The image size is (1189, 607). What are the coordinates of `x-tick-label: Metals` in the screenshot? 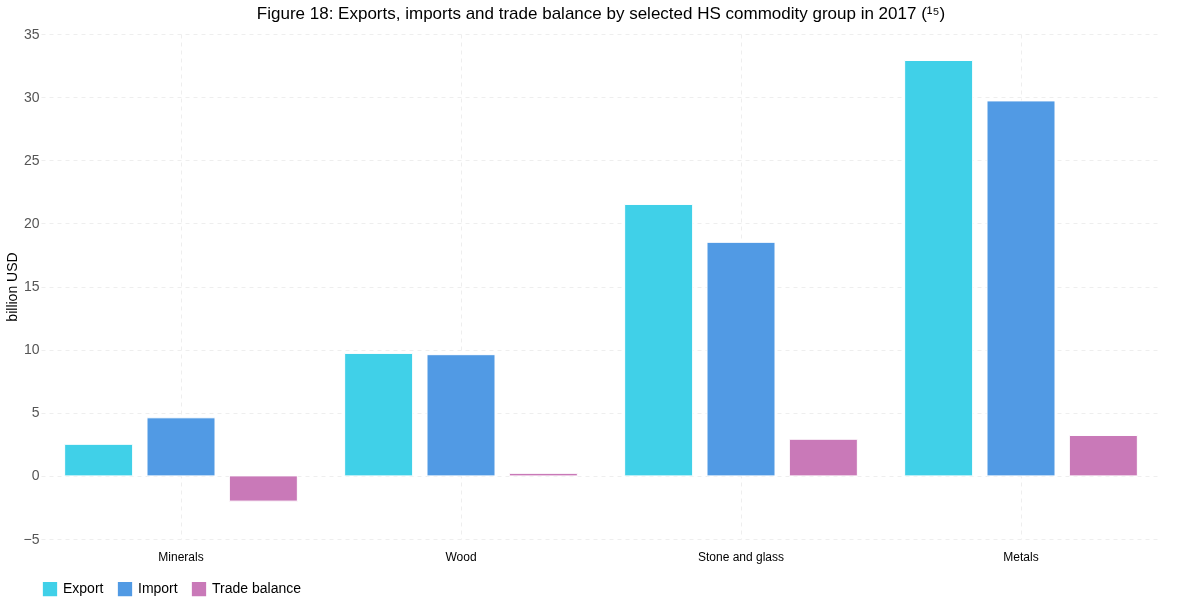 It's located at (1021, 556).